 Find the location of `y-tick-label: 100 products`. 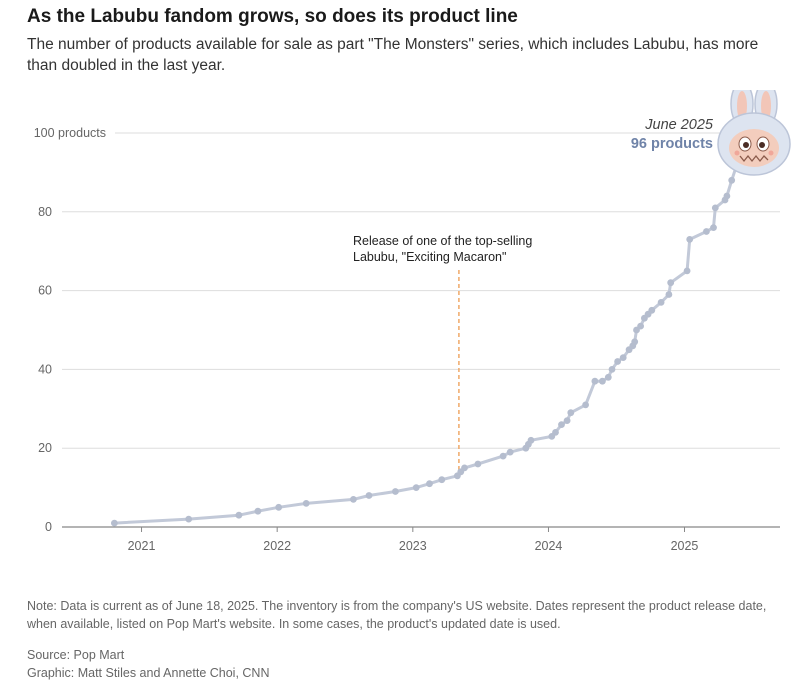

y-tick-label: 100 products is located at coordinates (70, 133).